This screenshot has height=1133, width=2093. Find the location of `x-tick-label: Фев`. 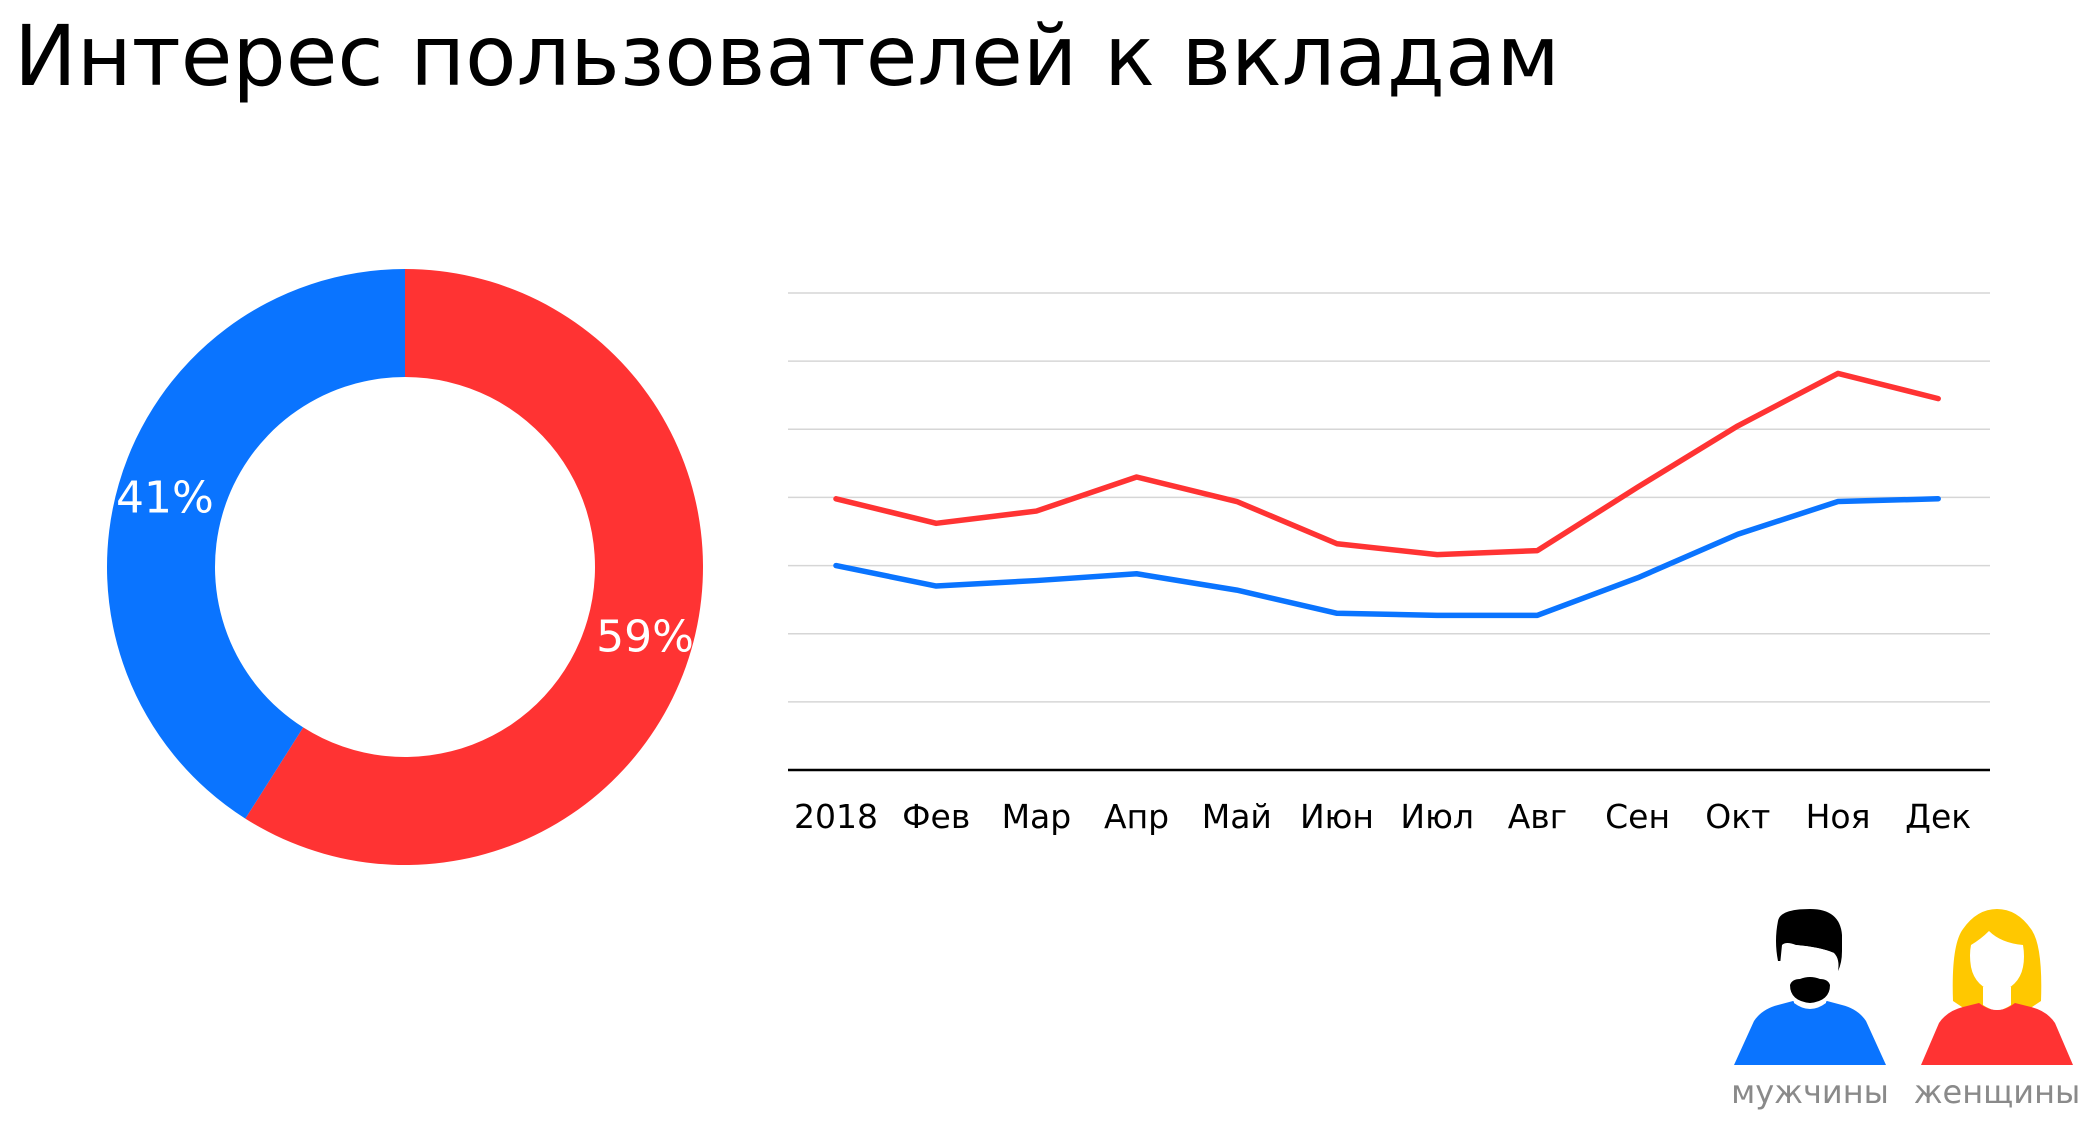

x-tick-label: Фев is located at coordinates (936, 816).